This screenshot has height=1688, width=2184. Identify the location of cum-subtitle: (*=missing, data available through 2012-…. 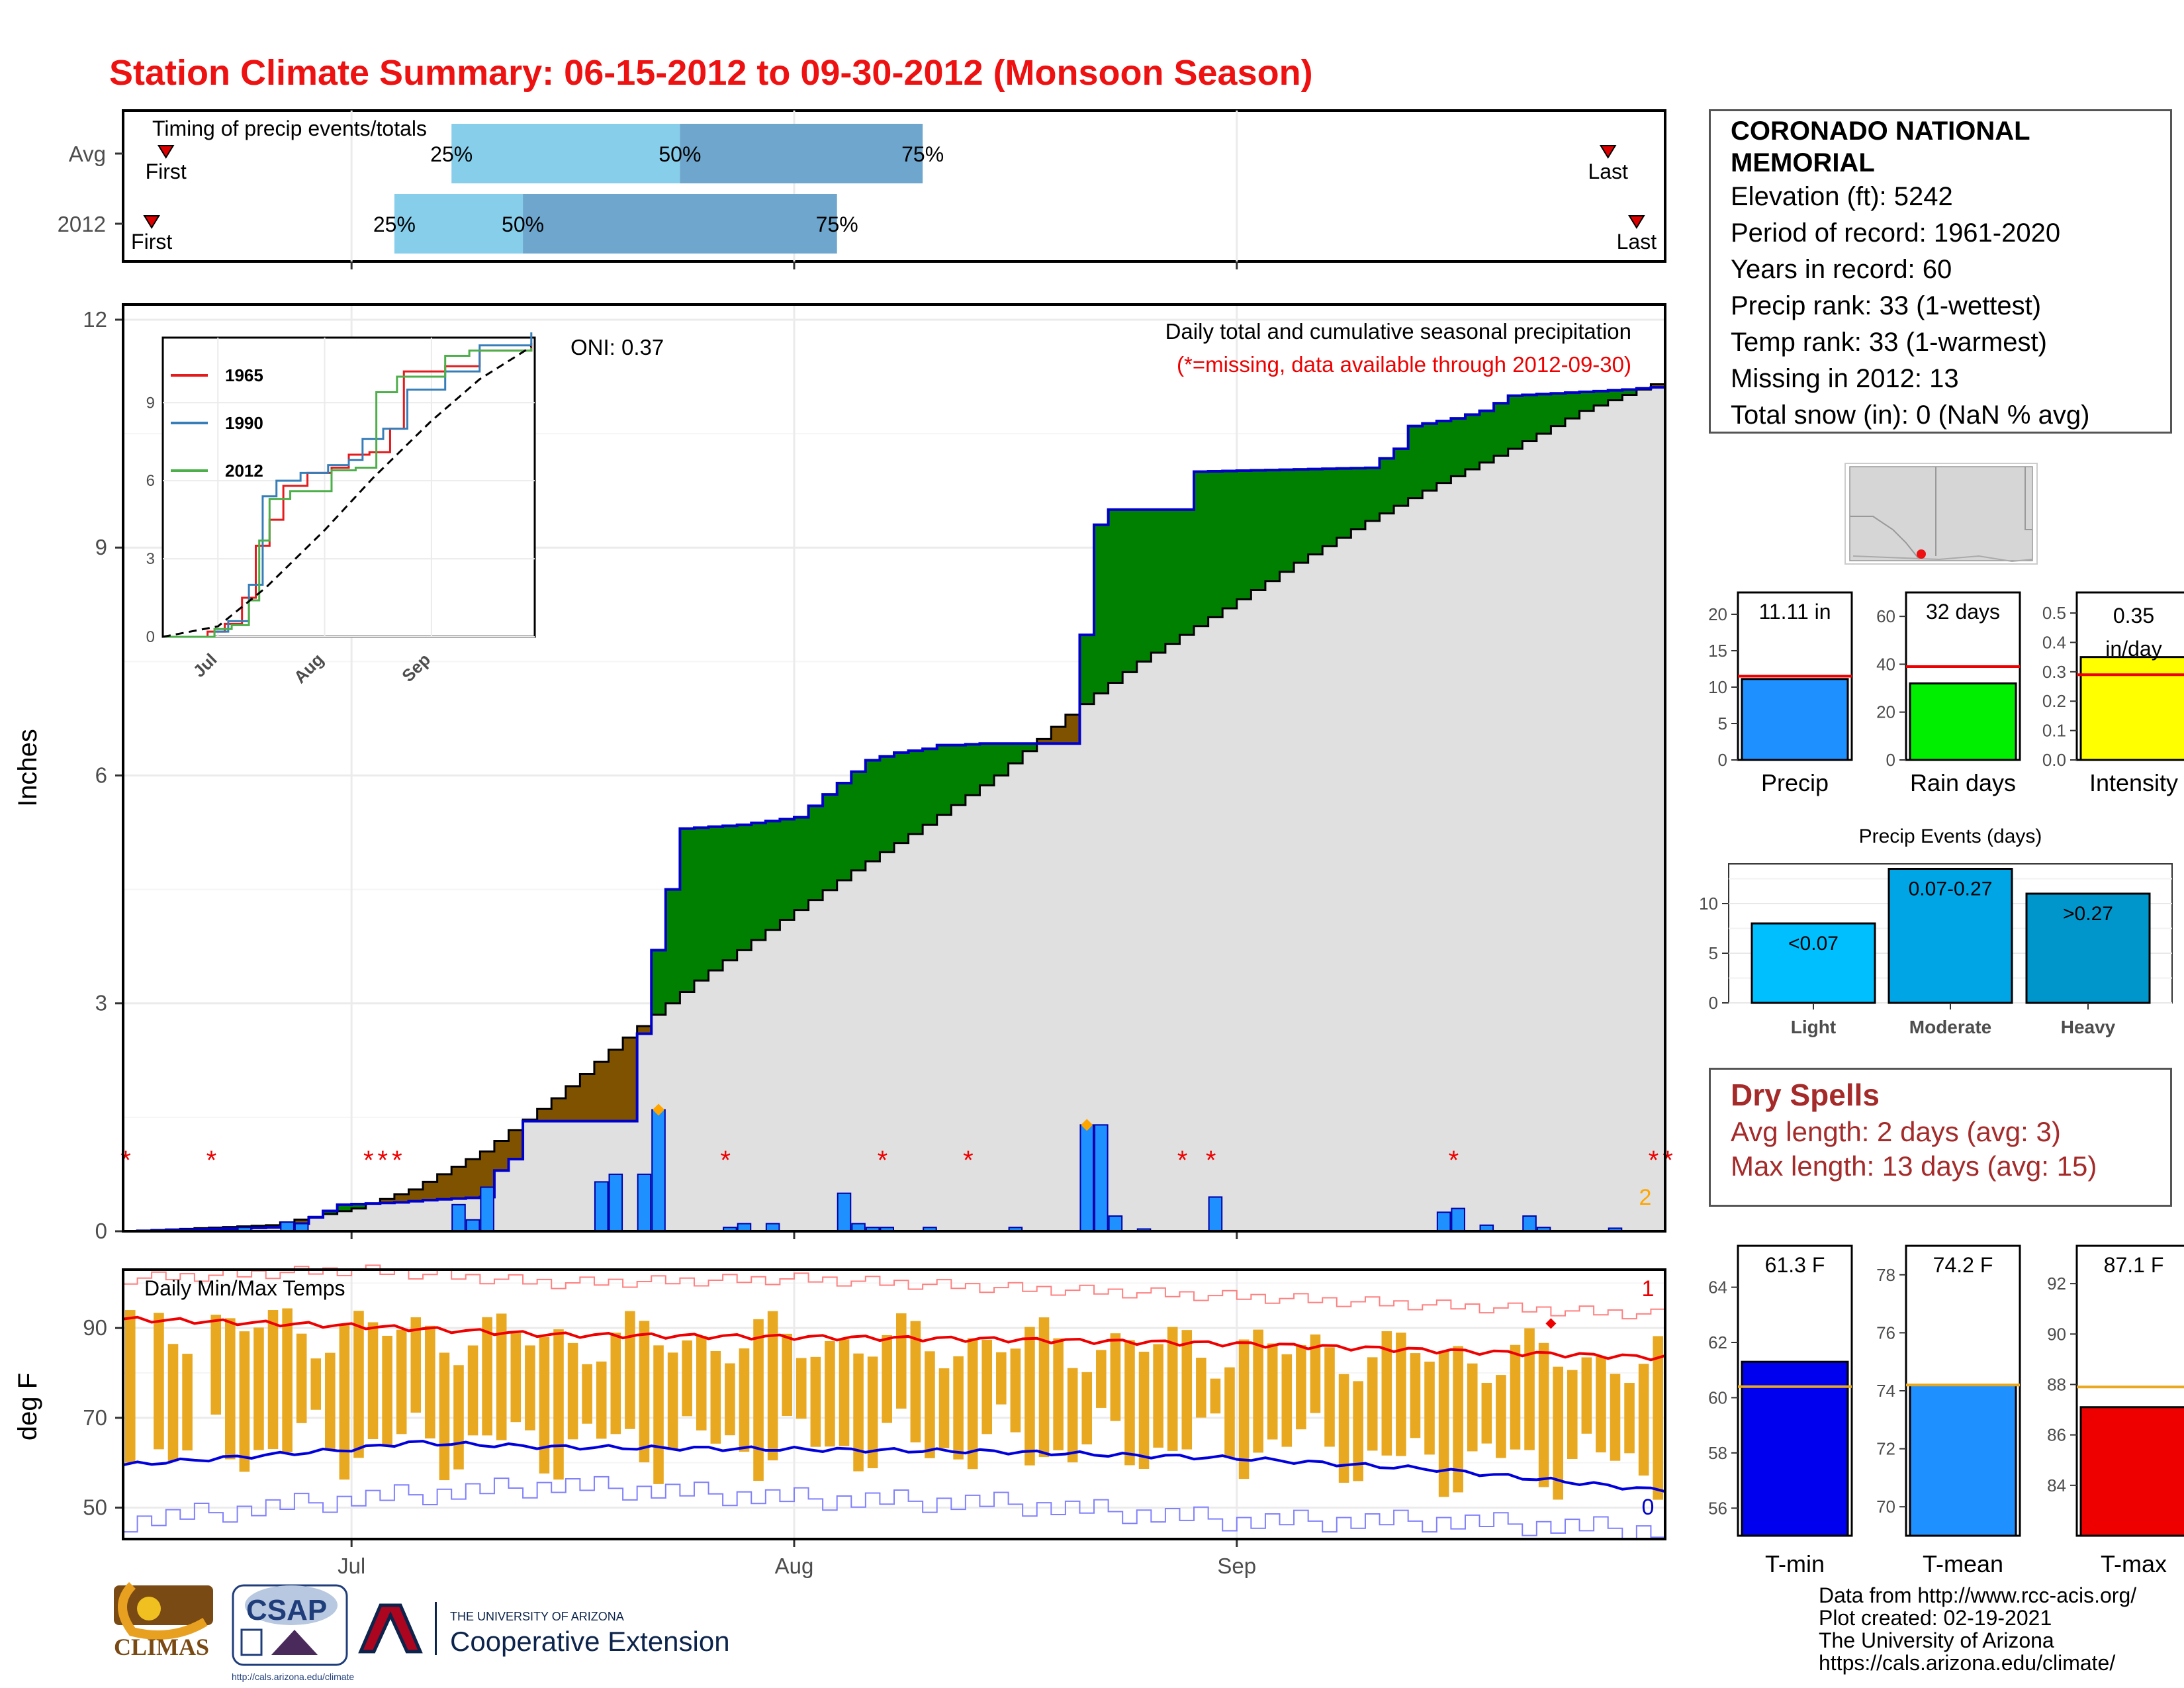
(1404, 364).